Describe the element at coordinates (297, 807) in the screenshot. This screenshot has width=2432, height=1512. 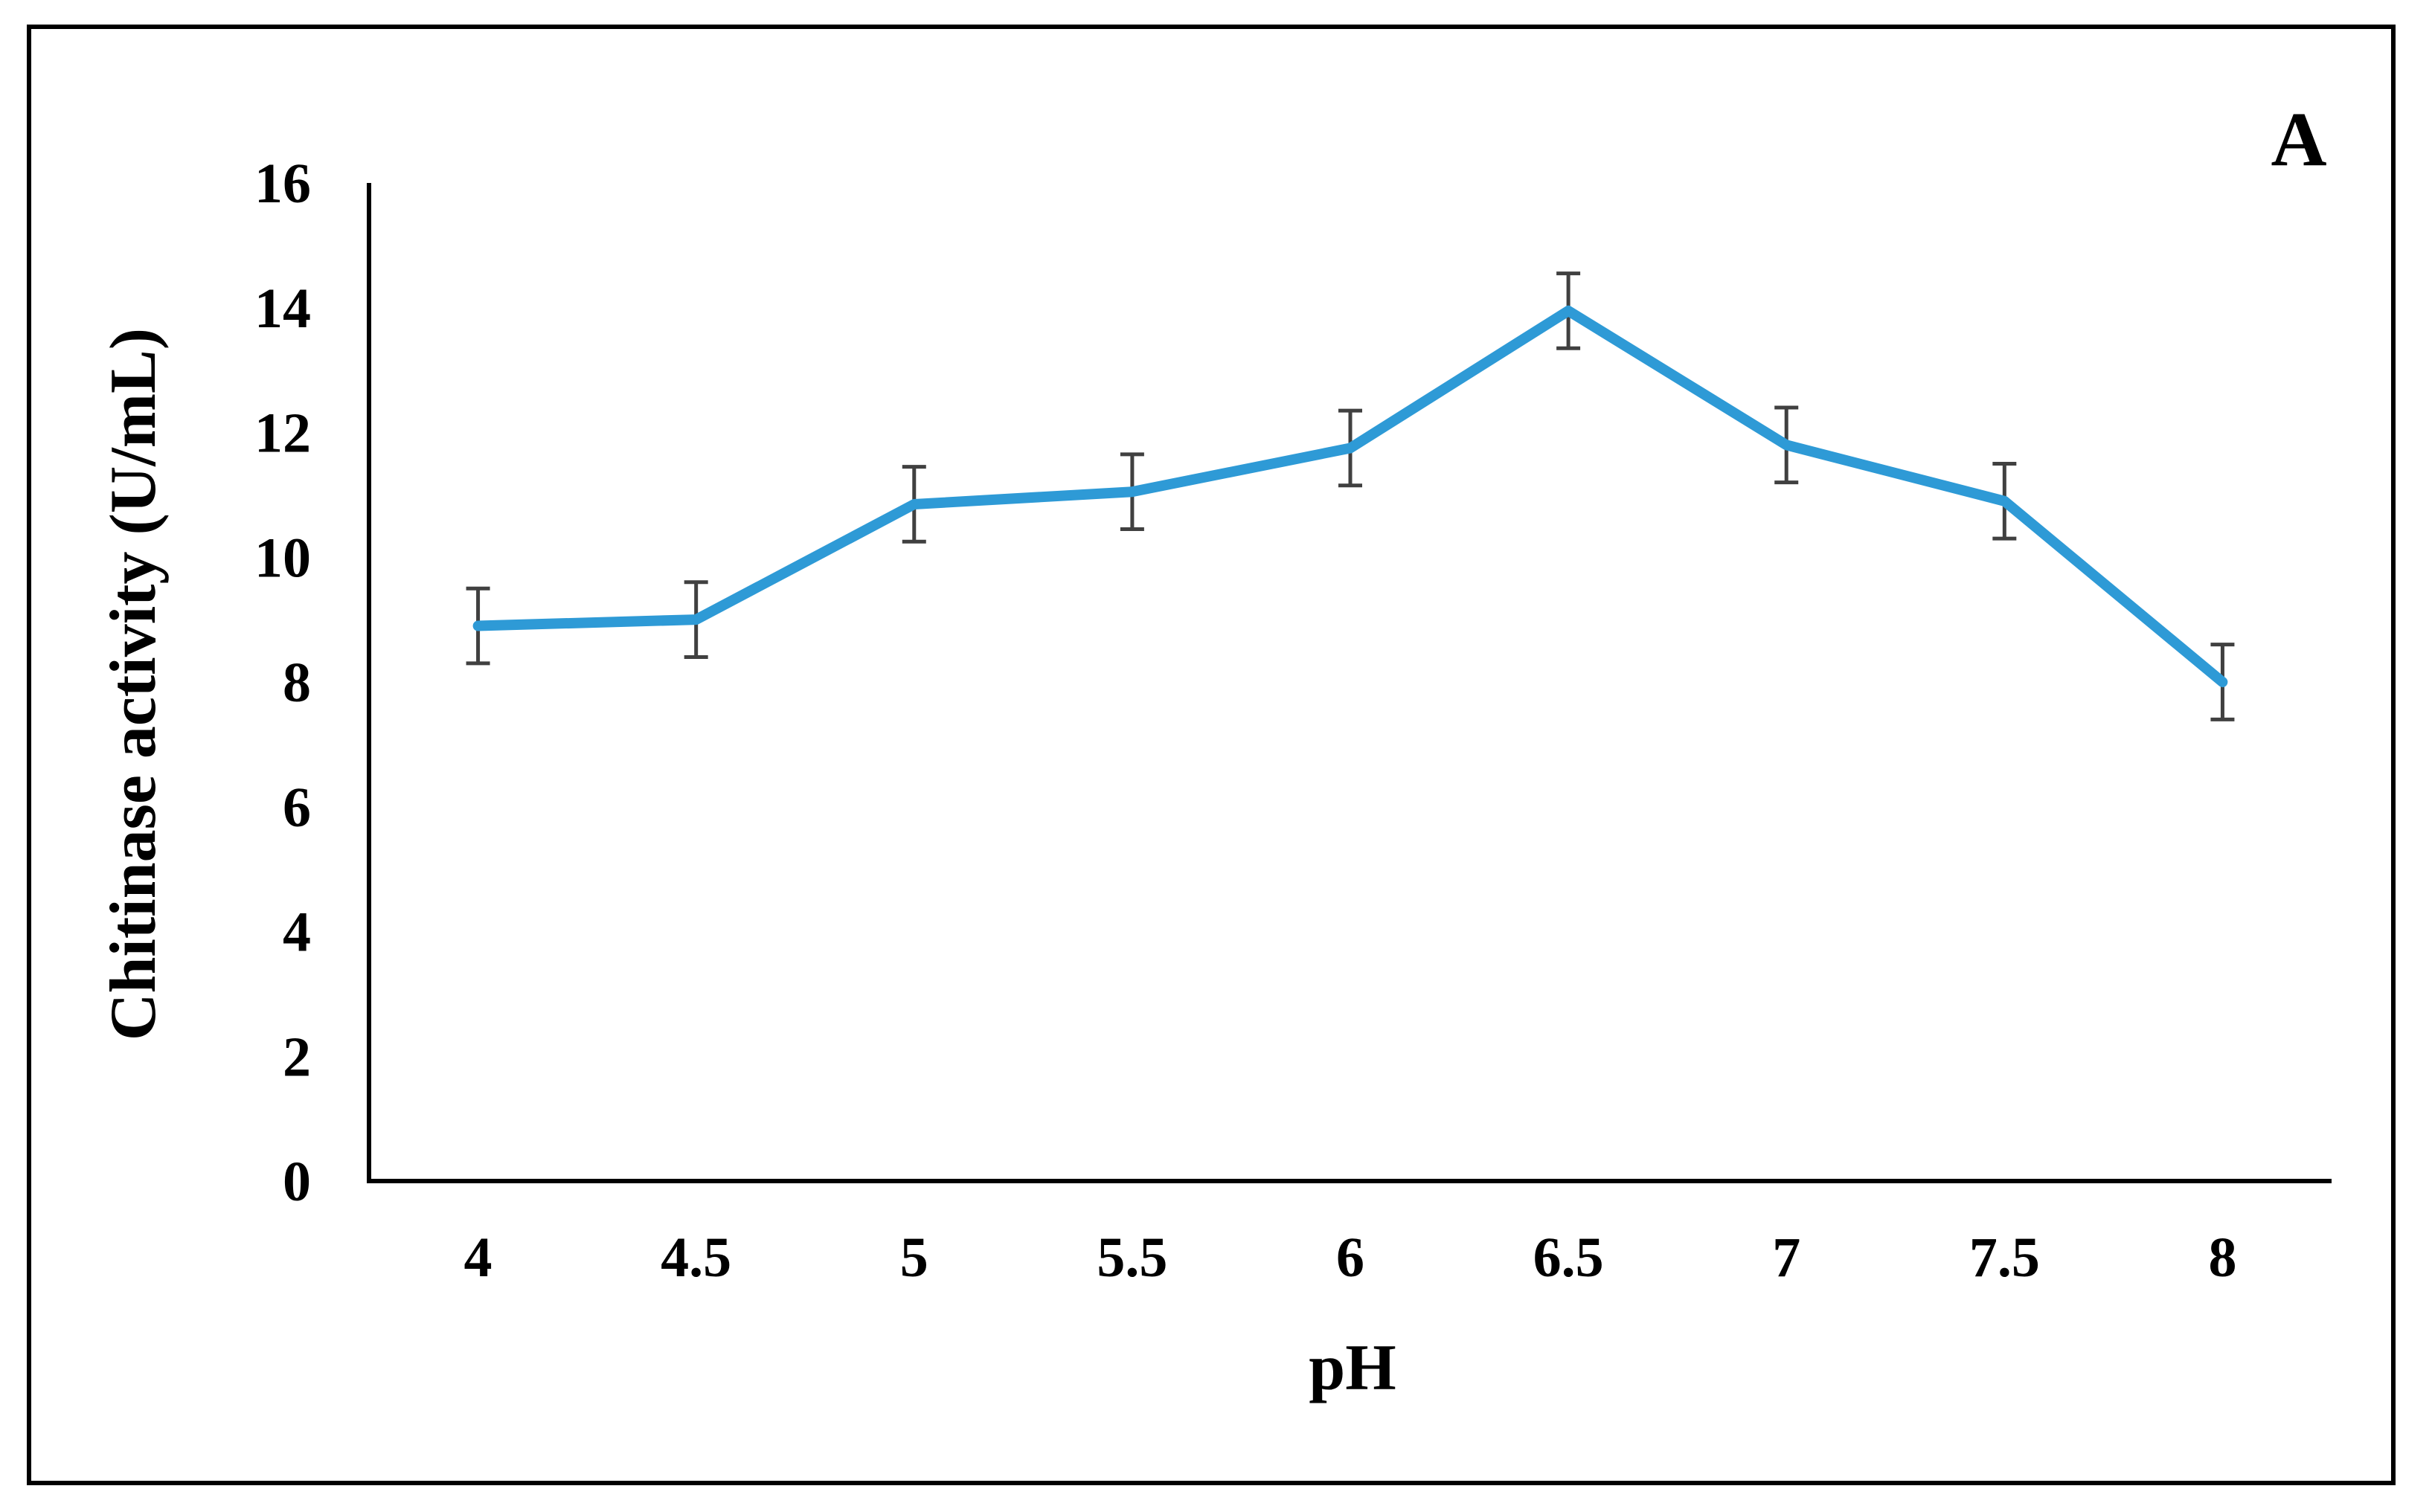
I see `y-tick-label-3: 6` at that location.